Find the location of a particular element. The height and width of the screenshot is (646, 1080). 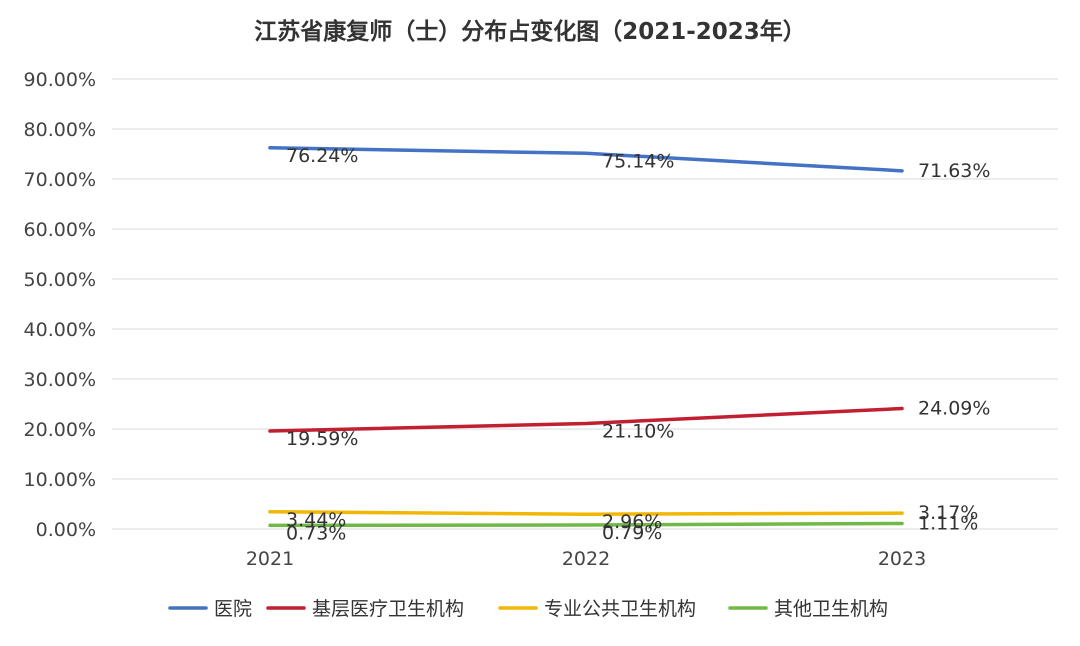

x-axis-ticks: 2021 2022 2023 is located at coordinates (586, 559).